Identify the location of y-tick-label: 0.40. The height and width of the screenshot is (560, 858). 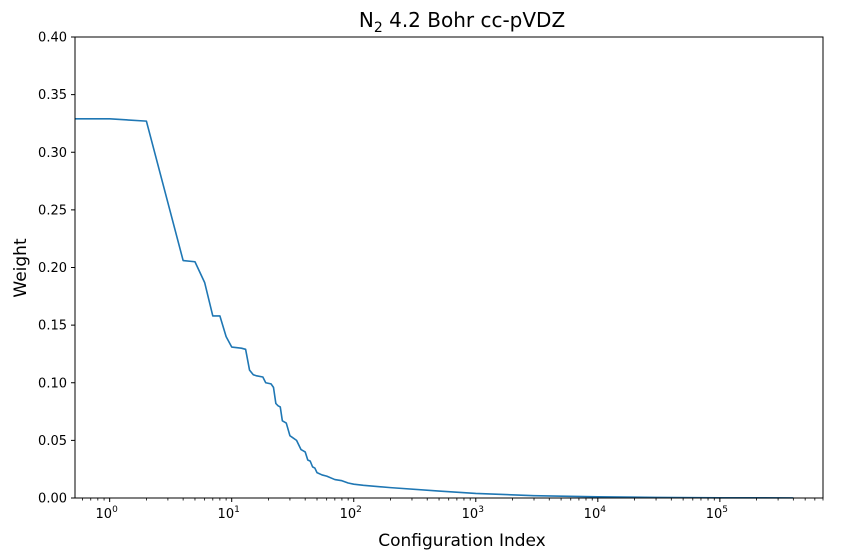
(52, 38).